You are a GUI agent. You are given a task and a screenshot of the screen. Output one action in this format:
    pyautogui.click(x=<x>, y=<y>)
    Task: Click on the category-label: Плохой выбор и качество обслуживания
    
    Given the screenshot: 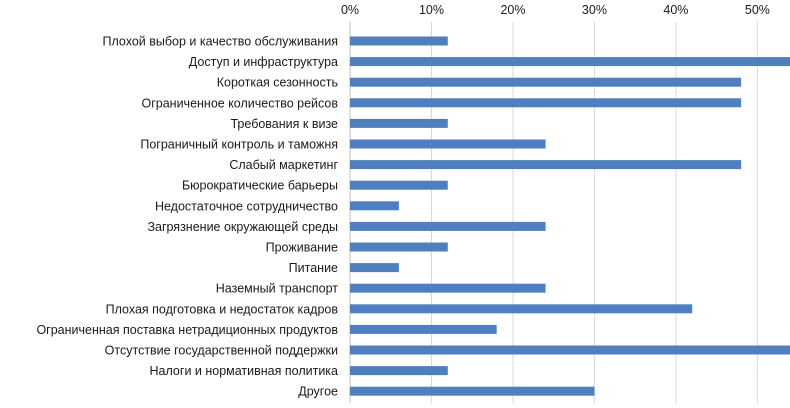 What is the action you would take?
    pyautogui.click(x=220, y=42)
    